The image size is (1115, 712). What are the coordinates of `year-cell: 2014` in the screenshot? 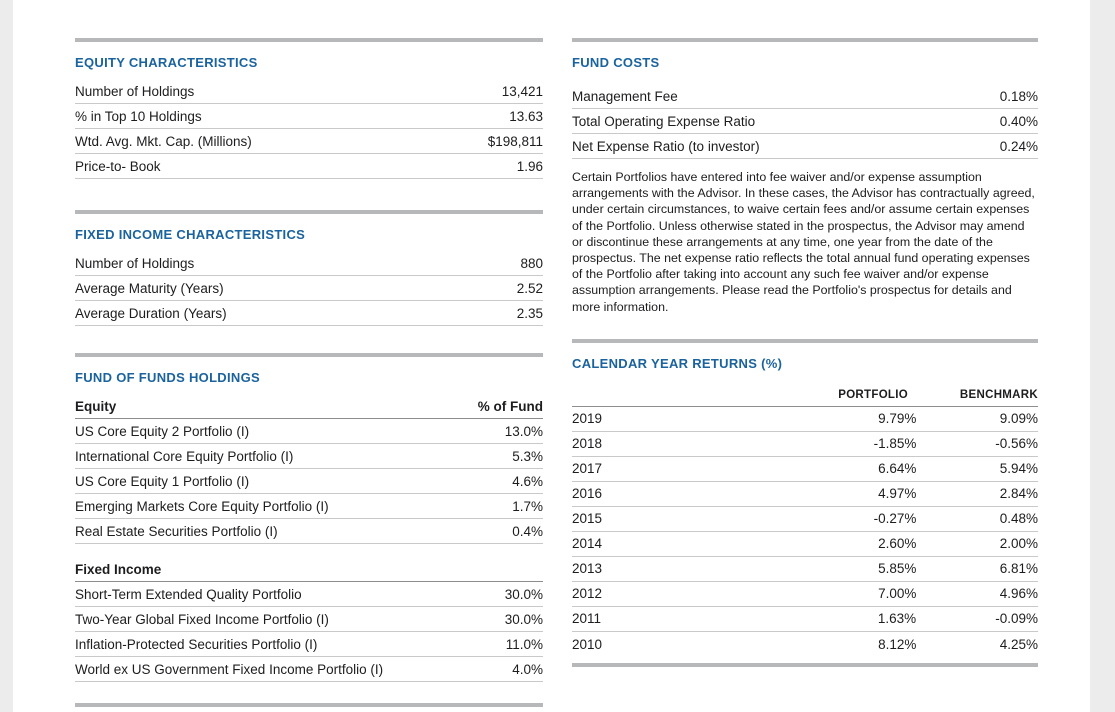 It's located at (587, 544).